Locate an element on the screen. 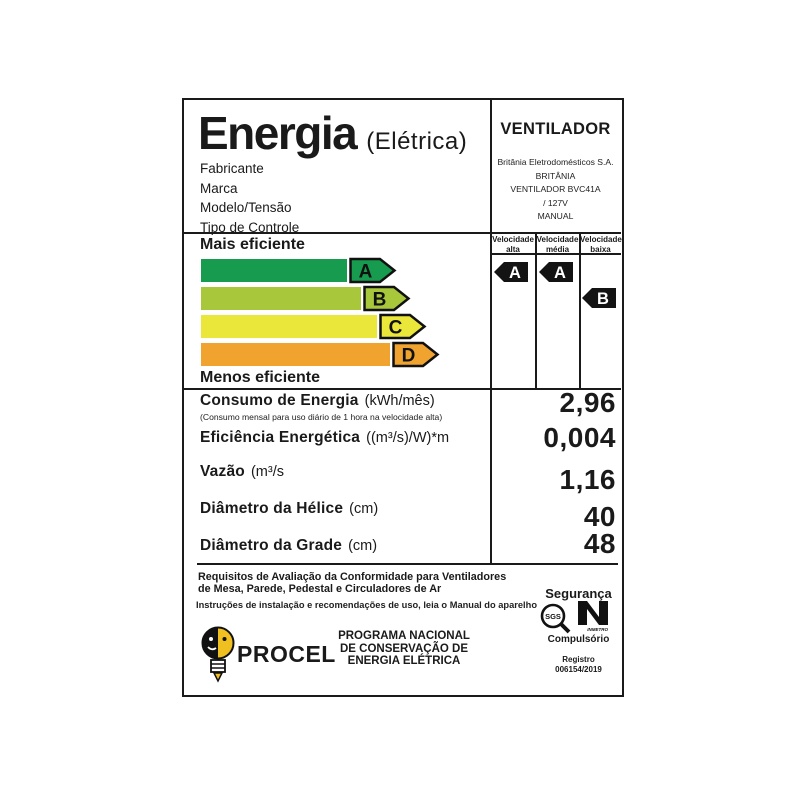  metrics-rule is located at coordinates (402, 389).